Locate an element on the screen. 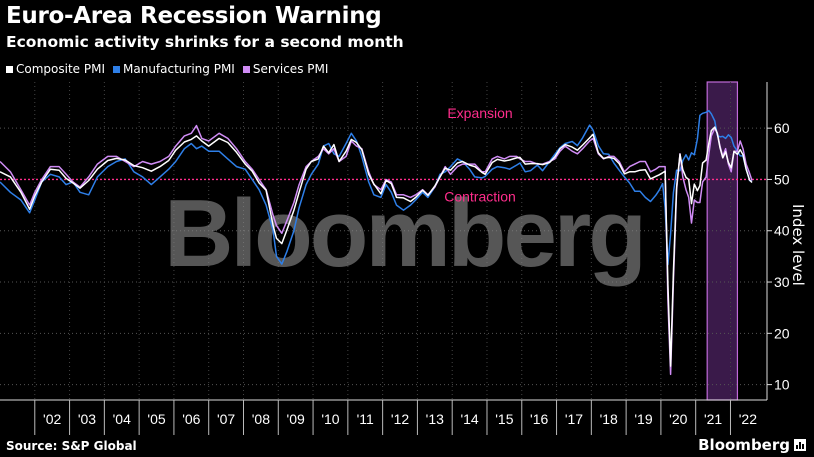 The height and width of the screenshot is (457, 814). y-tick-label-60: 60 is located at coordinates (782, 128).